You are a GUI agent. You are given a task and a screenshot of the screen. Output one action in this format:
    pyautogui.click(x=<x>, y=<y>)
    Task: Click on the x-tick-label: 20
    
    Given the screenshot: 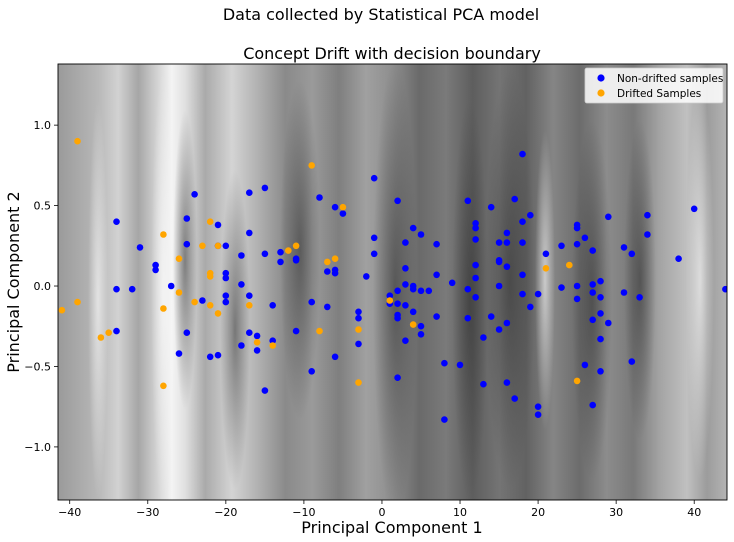 What is the action you would take?
    pyautogui.click(x=538, y=512)
    